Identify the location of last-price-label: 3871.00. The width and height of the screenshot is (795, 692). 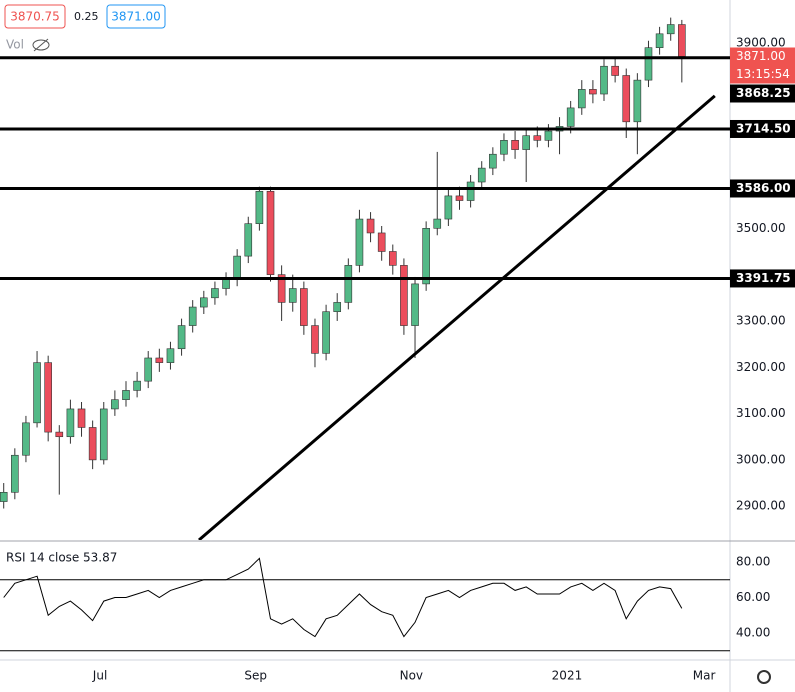
(761, 56).